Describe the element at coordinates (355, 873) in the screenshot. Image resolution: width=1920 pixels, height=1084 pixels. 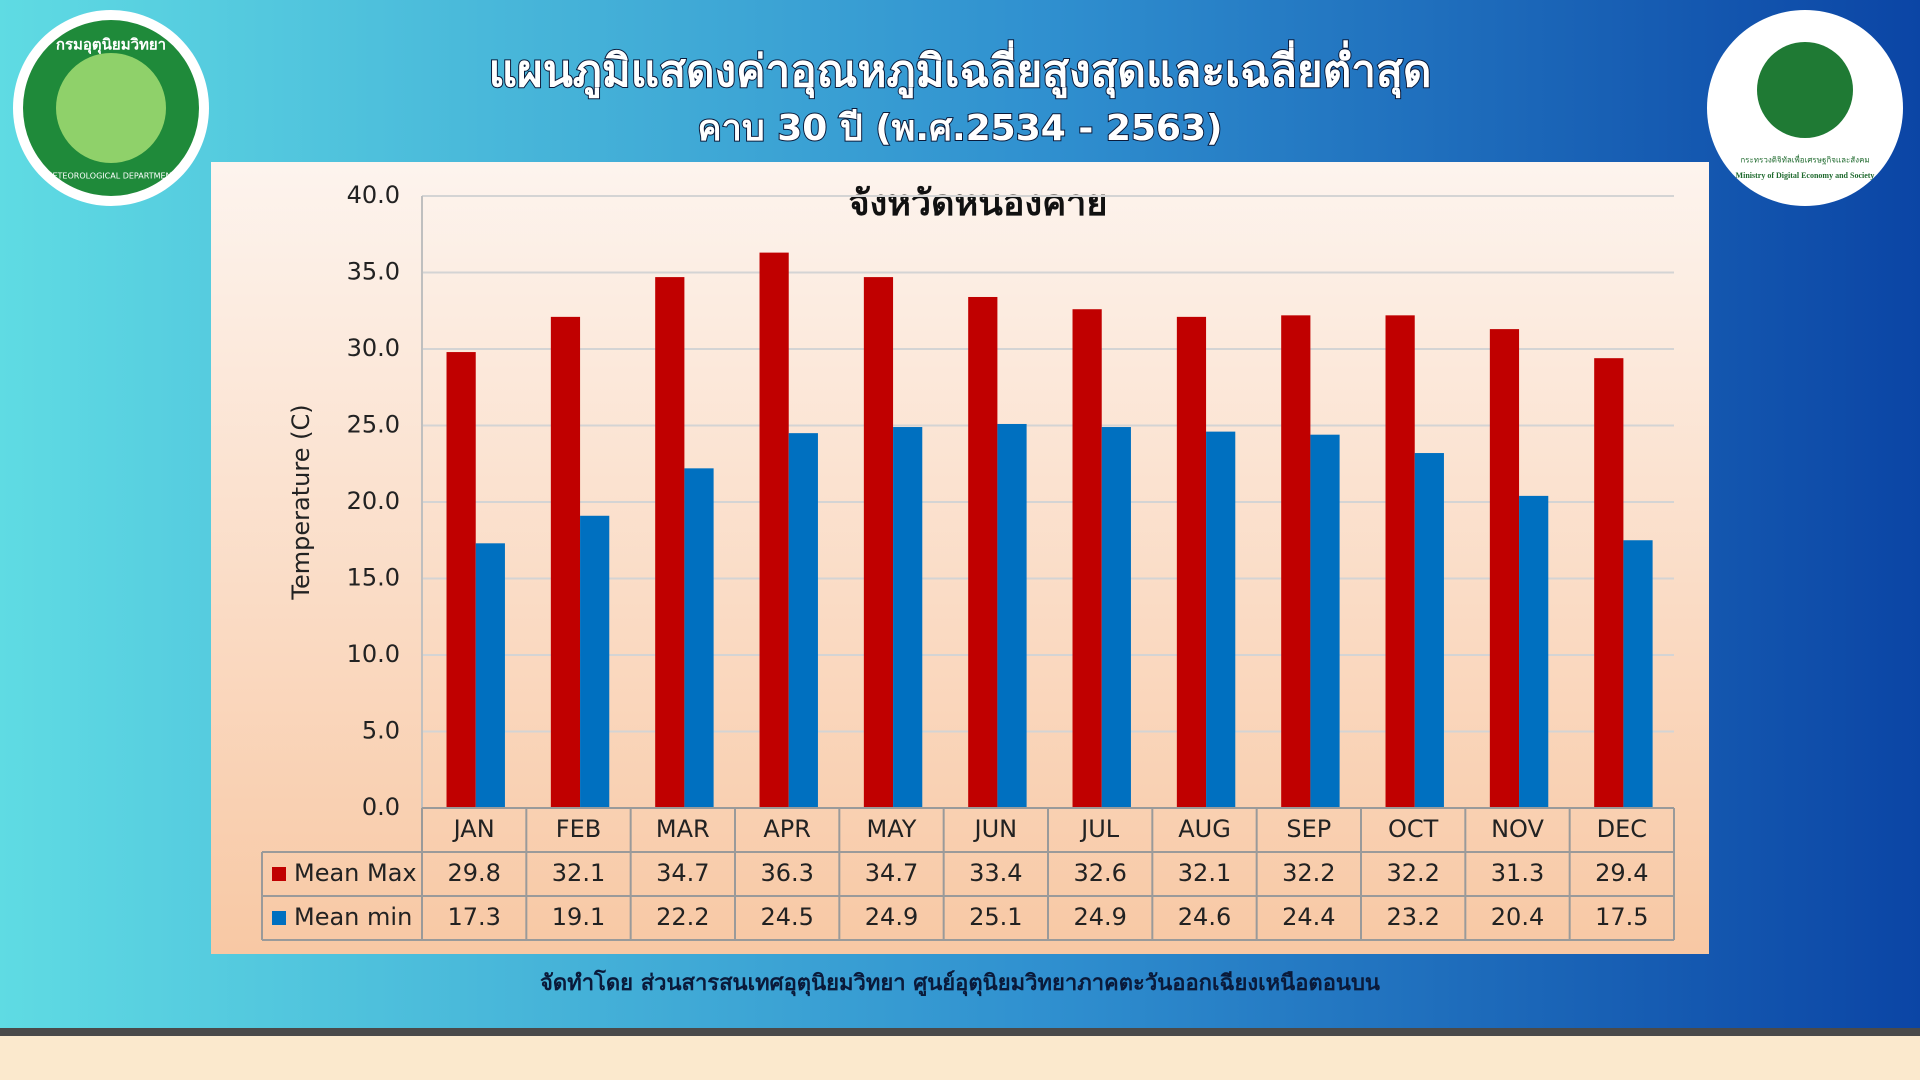
I see `legend-label: Mean Max` at that location.